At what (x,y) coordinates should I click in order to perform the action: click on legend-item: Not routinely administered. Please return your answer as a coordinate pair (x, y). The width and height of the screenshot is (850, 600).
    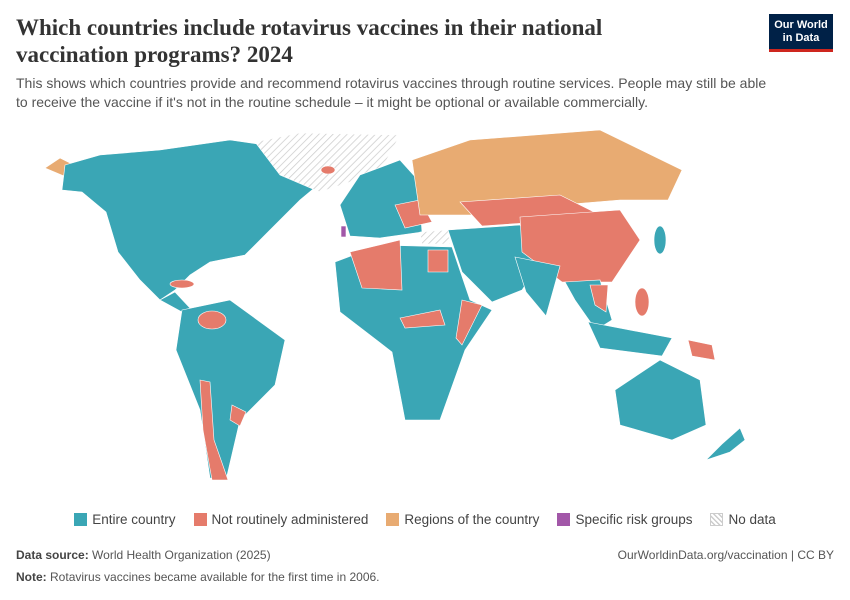
    Looking at the image, I should click on (281, 519).